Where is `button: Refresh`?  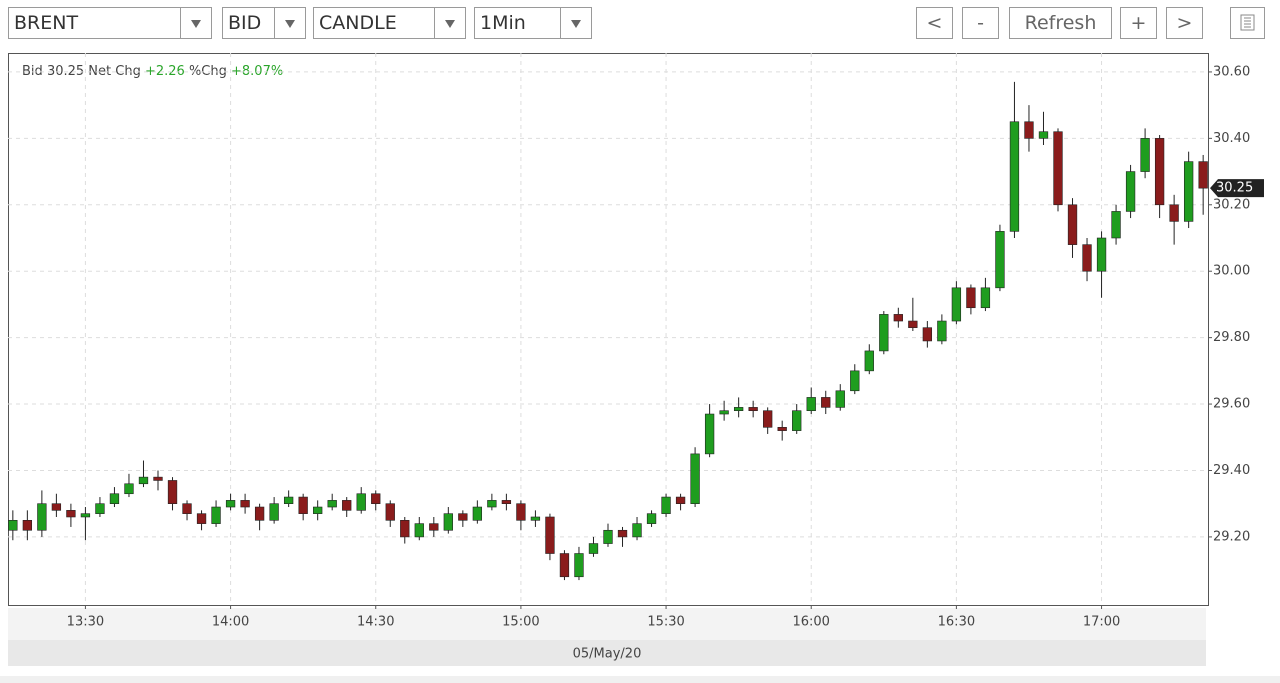
button: Refresh is located at coordinates (1060, 23).